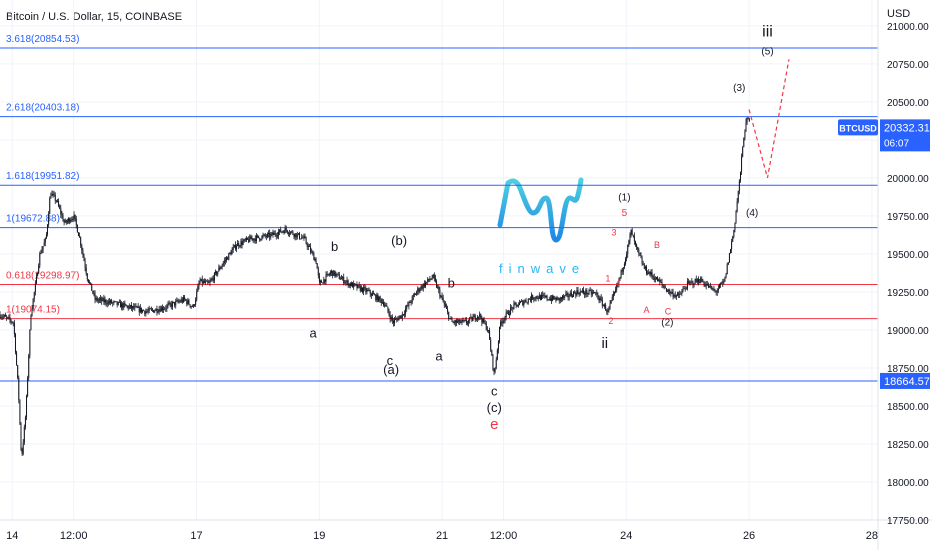 This screenshot has width=932, height=550. I want to click on wave-label: (c), so click(494, 407).